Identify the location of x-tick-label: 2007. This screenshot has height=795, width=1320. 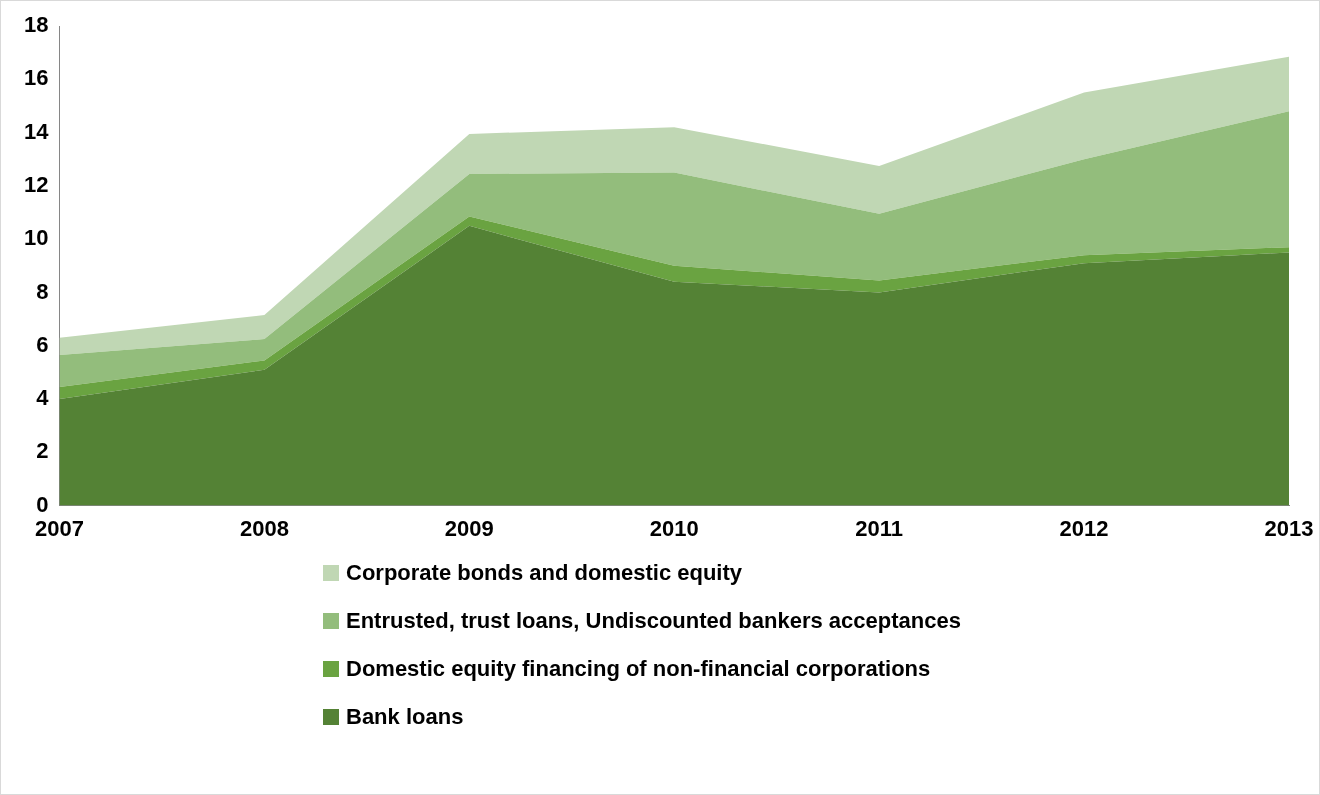
(59, 528).